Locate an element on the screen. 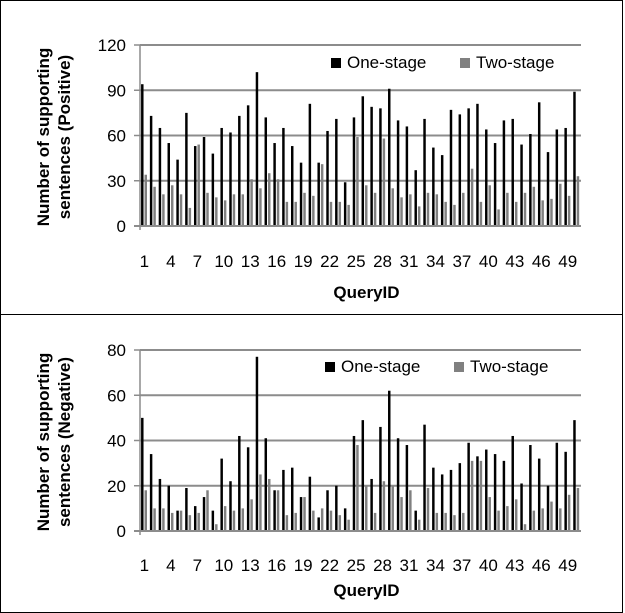 The image size is (625, 613). x-tick-label: 19 is located at coordinates (303, 565).